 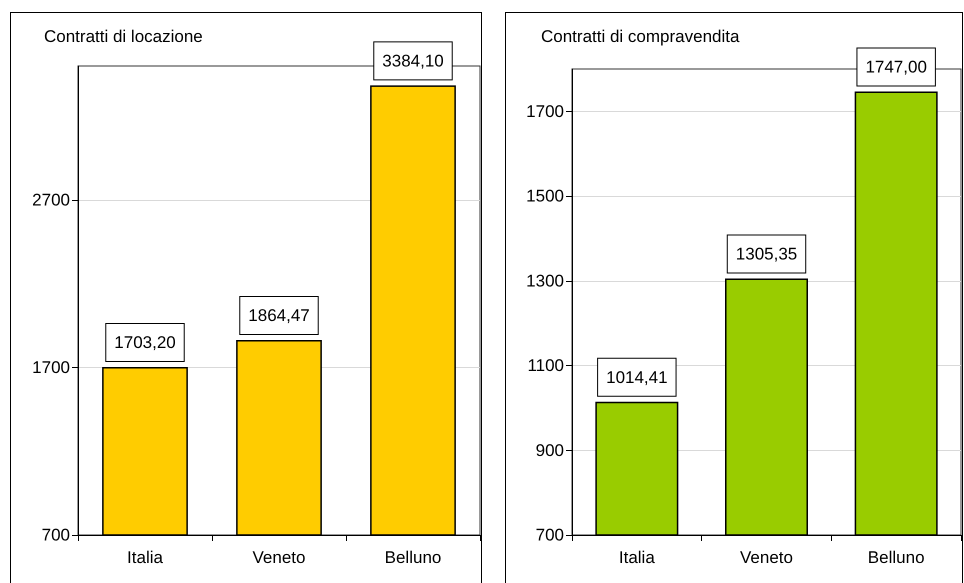 I want to click on data-label: 1305,35, so click(x=767, y=254).